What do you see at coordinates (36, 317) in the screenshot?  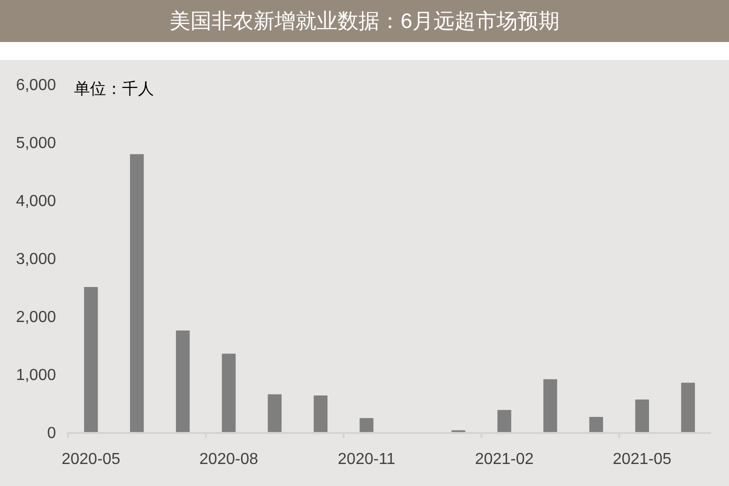 I see `y-tick-label: 2,000` at bounding box center [36, 317].